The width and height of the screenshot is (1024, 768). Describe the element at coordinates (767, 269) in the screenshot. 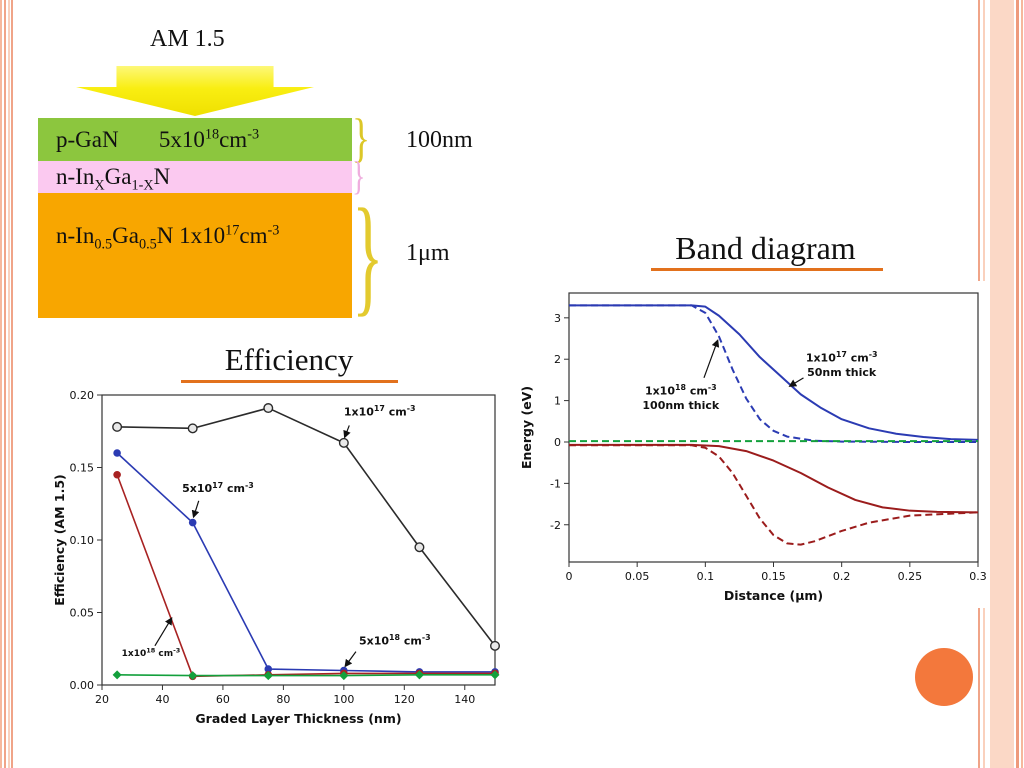

I see `band-diagram-title-underline` at that location.